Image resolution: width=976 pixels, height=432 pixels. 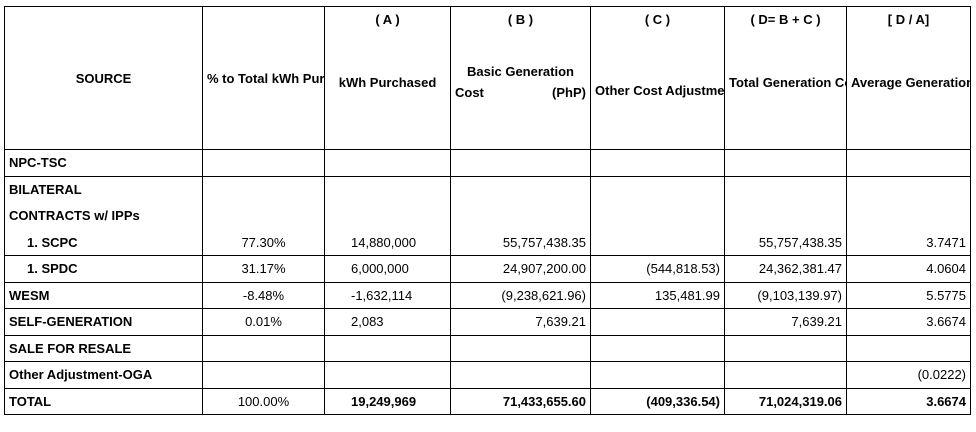 I want to click on header-basic: ( B ) Basic Generation Cost (PhP), so click(x=520, y=78).